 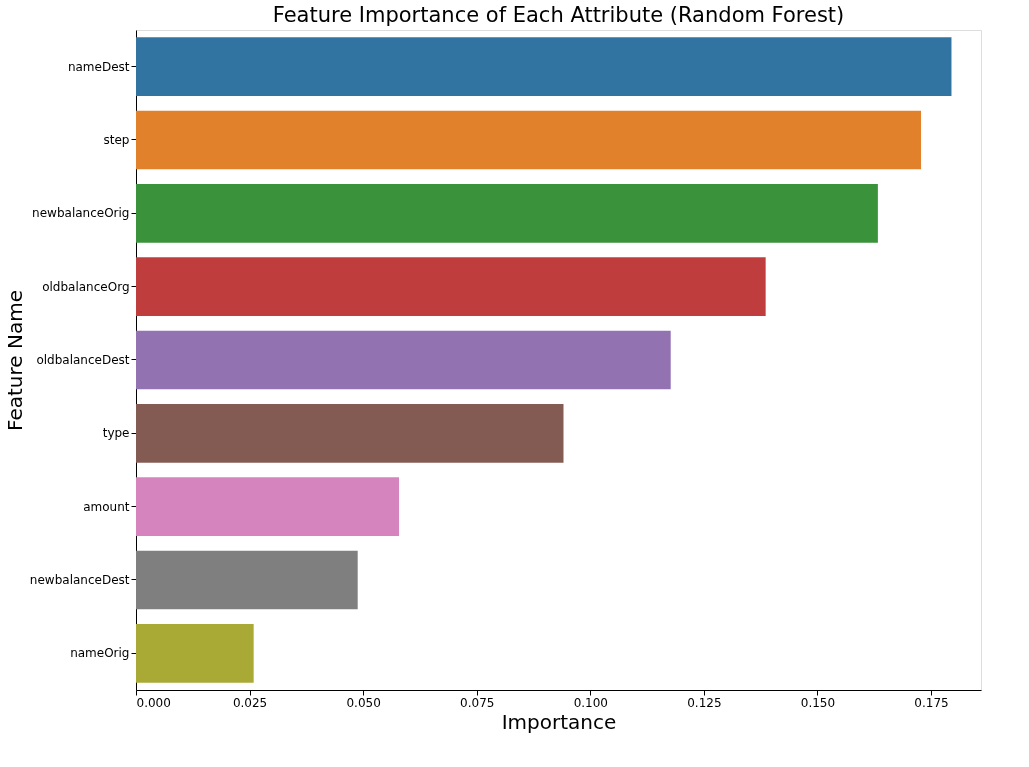 I want to click on chart-title: Feature Importance of Each Attribute (Random Forest), so click(x=558, y=15).